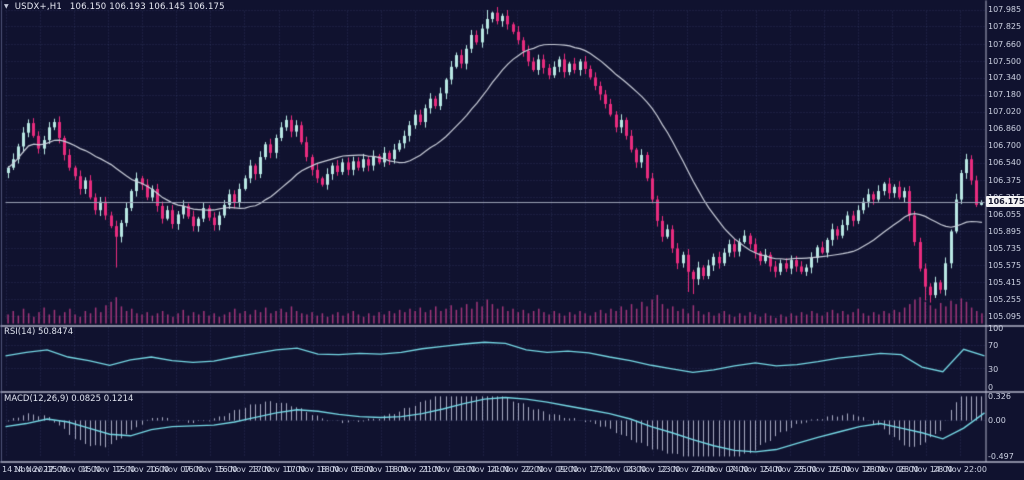  I want to click on price-tick: 105.415, so click(1005, 282).